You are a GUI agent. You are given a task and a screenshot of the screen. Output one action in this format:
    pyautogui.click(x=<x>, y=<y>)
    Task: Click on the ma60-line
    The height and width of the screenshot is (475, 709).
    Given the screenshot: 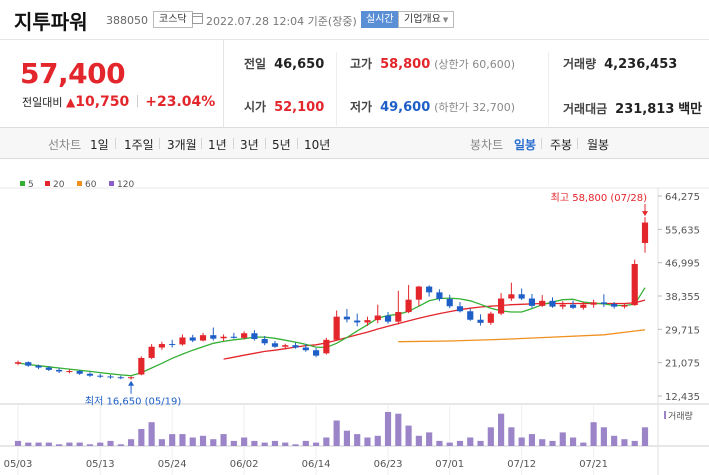 What is the action you would take?
    pyautogui.click(x=522, y=336)
    